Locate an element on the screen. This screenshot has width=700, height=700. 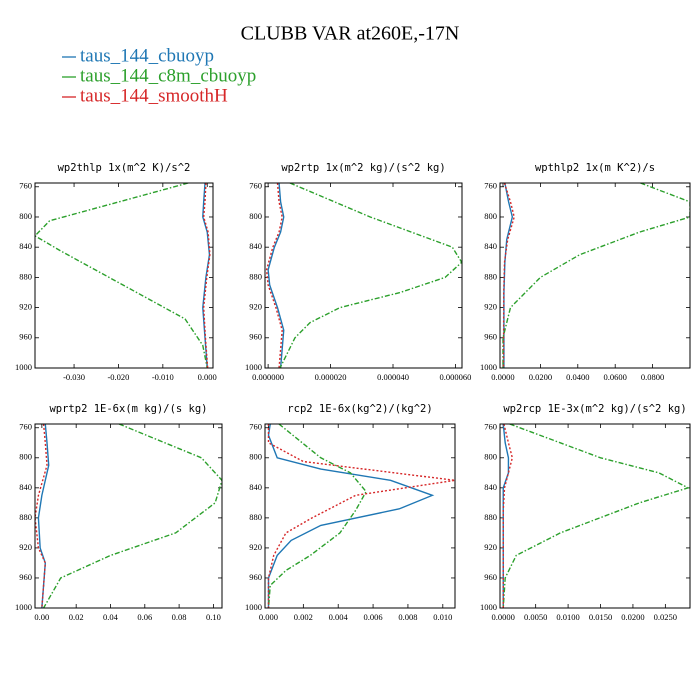
x-tick-label: 0.000020 is located at coordinates (331, 377).